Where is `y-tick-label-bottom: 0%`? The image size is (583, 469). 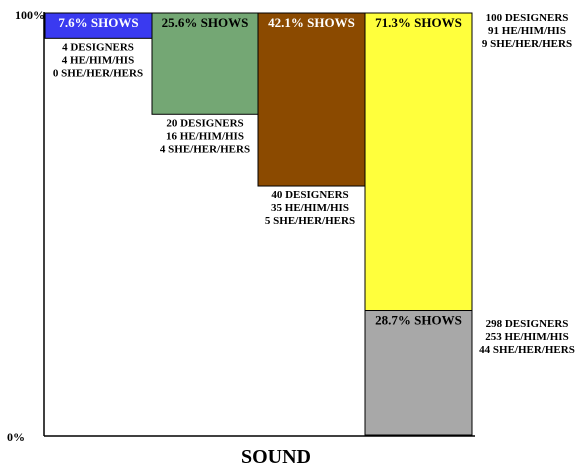
y-tick-label-bottom: 0% is located at coordinates (16, 437).